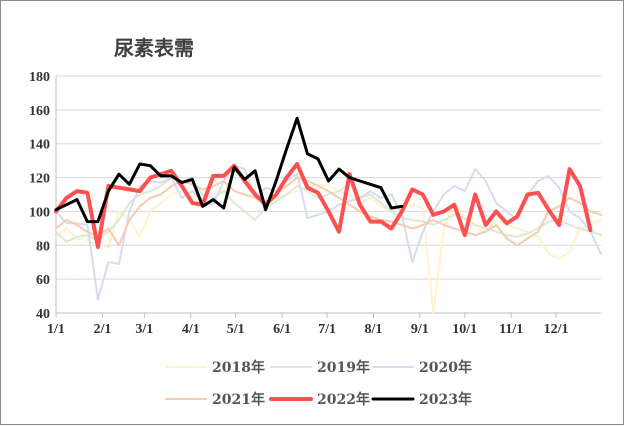 This screenshot has height=426, width=624. I want to click on legend-label: 2021年, so click(238, 399).